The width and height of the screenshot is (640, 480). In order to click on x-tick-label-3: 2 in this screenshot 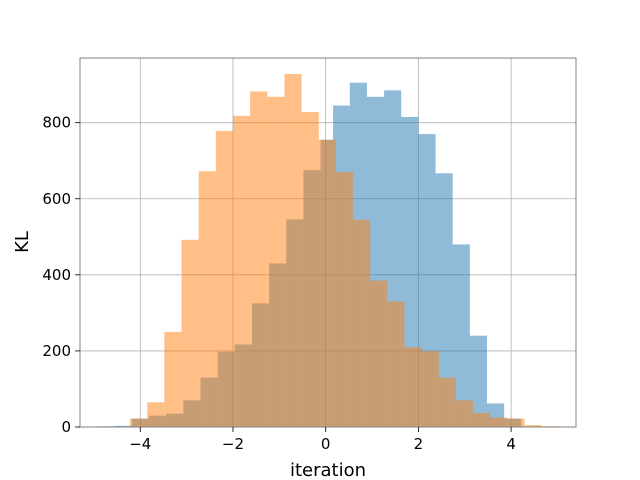, I will do `click(419, 444)`.